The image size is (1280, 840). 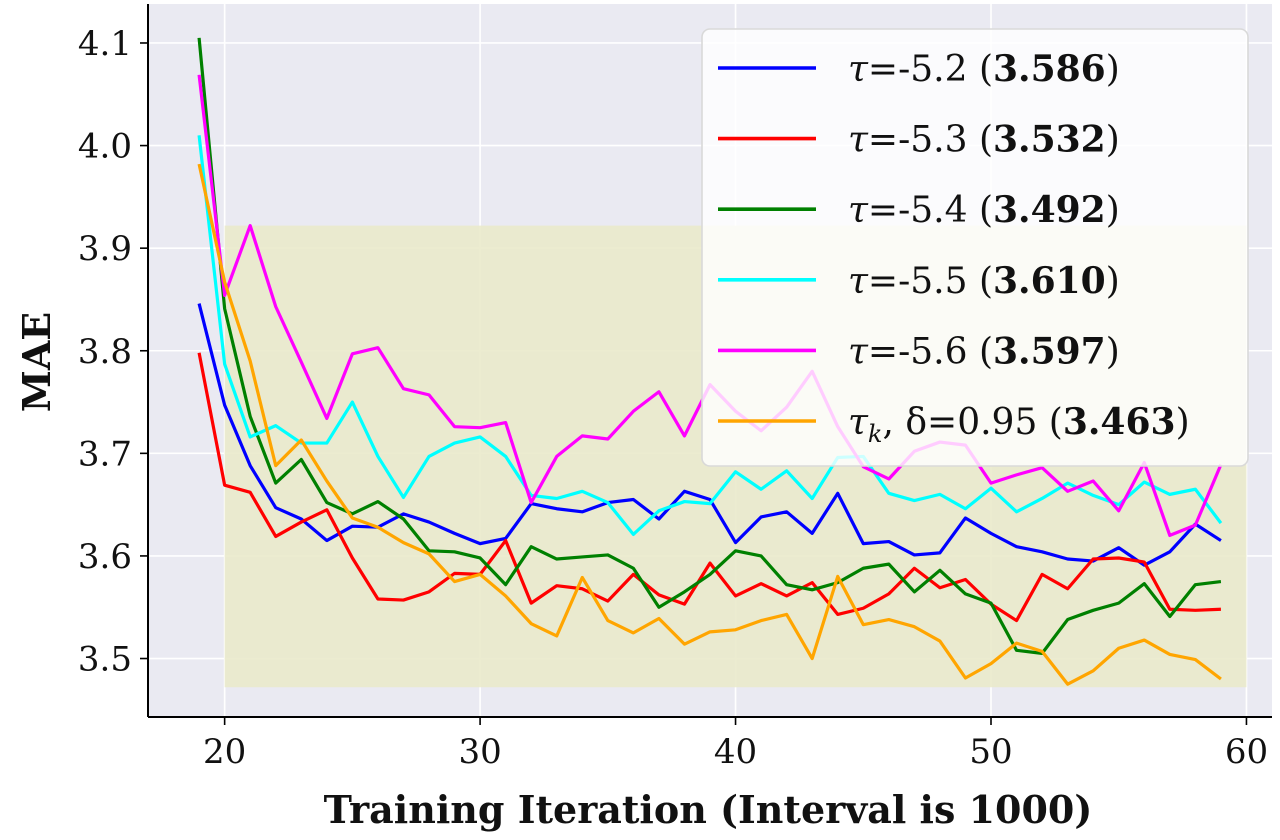 I want to click on legend-item: τk, δ=0.95 (3.463), so click(x=954, y=424).